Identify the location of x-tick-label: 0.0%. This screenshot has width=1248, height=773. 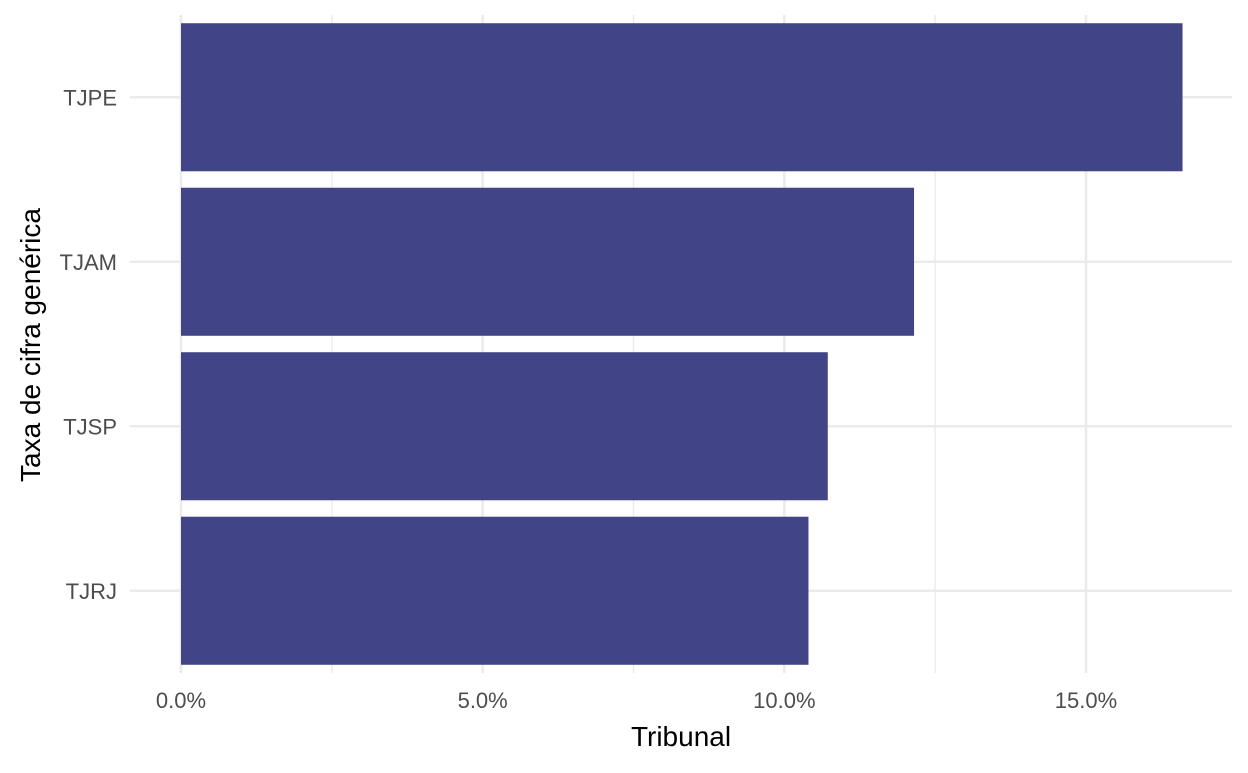
(181, 700).